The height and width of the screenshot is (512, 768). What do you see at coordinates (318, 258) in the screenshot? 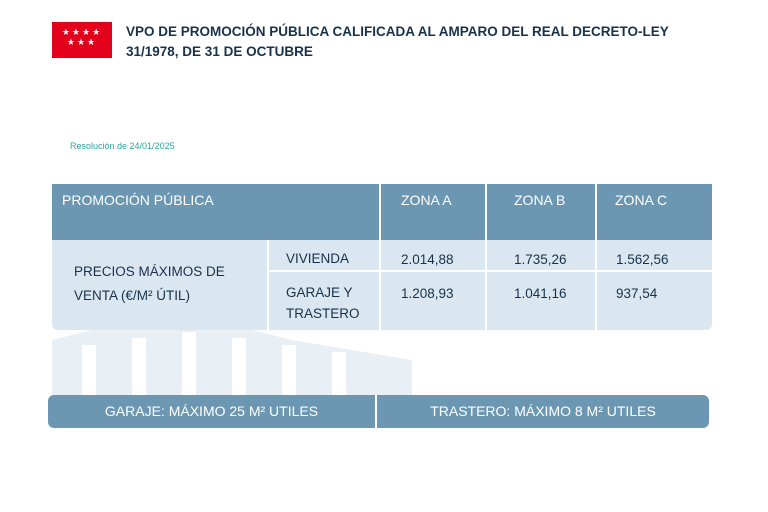
I see `row-label-vivienda: VIVIENDA` at bounding box center [318, 258].